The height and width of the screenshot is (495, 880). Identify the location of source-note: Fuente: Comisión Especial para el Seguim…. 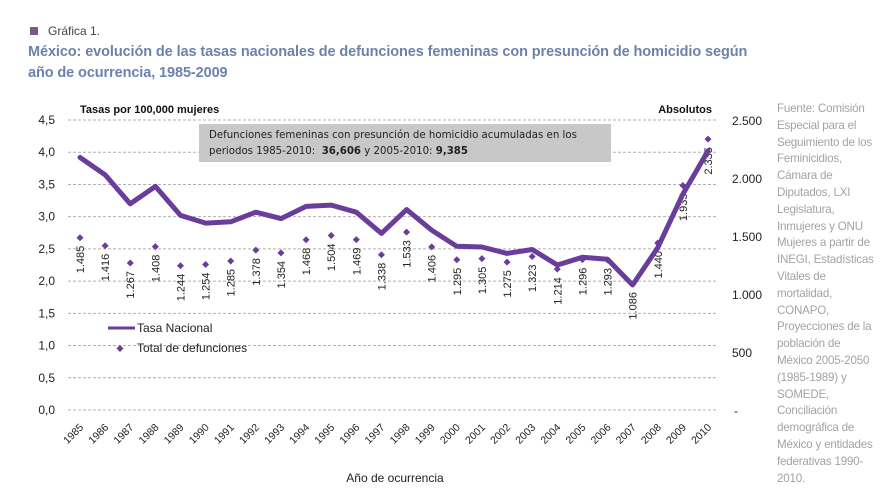
(825, 293).